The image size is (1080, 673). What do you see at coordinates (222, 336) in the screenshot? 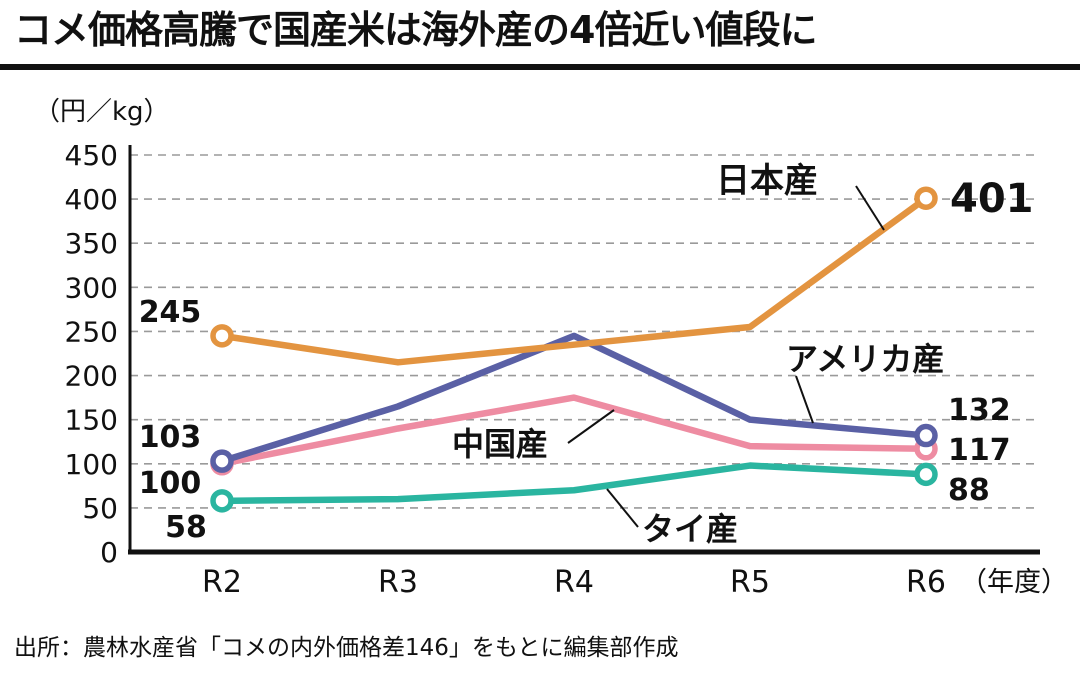
I see `data-point-marker-japan-R2` at bounding box center [222, 336].